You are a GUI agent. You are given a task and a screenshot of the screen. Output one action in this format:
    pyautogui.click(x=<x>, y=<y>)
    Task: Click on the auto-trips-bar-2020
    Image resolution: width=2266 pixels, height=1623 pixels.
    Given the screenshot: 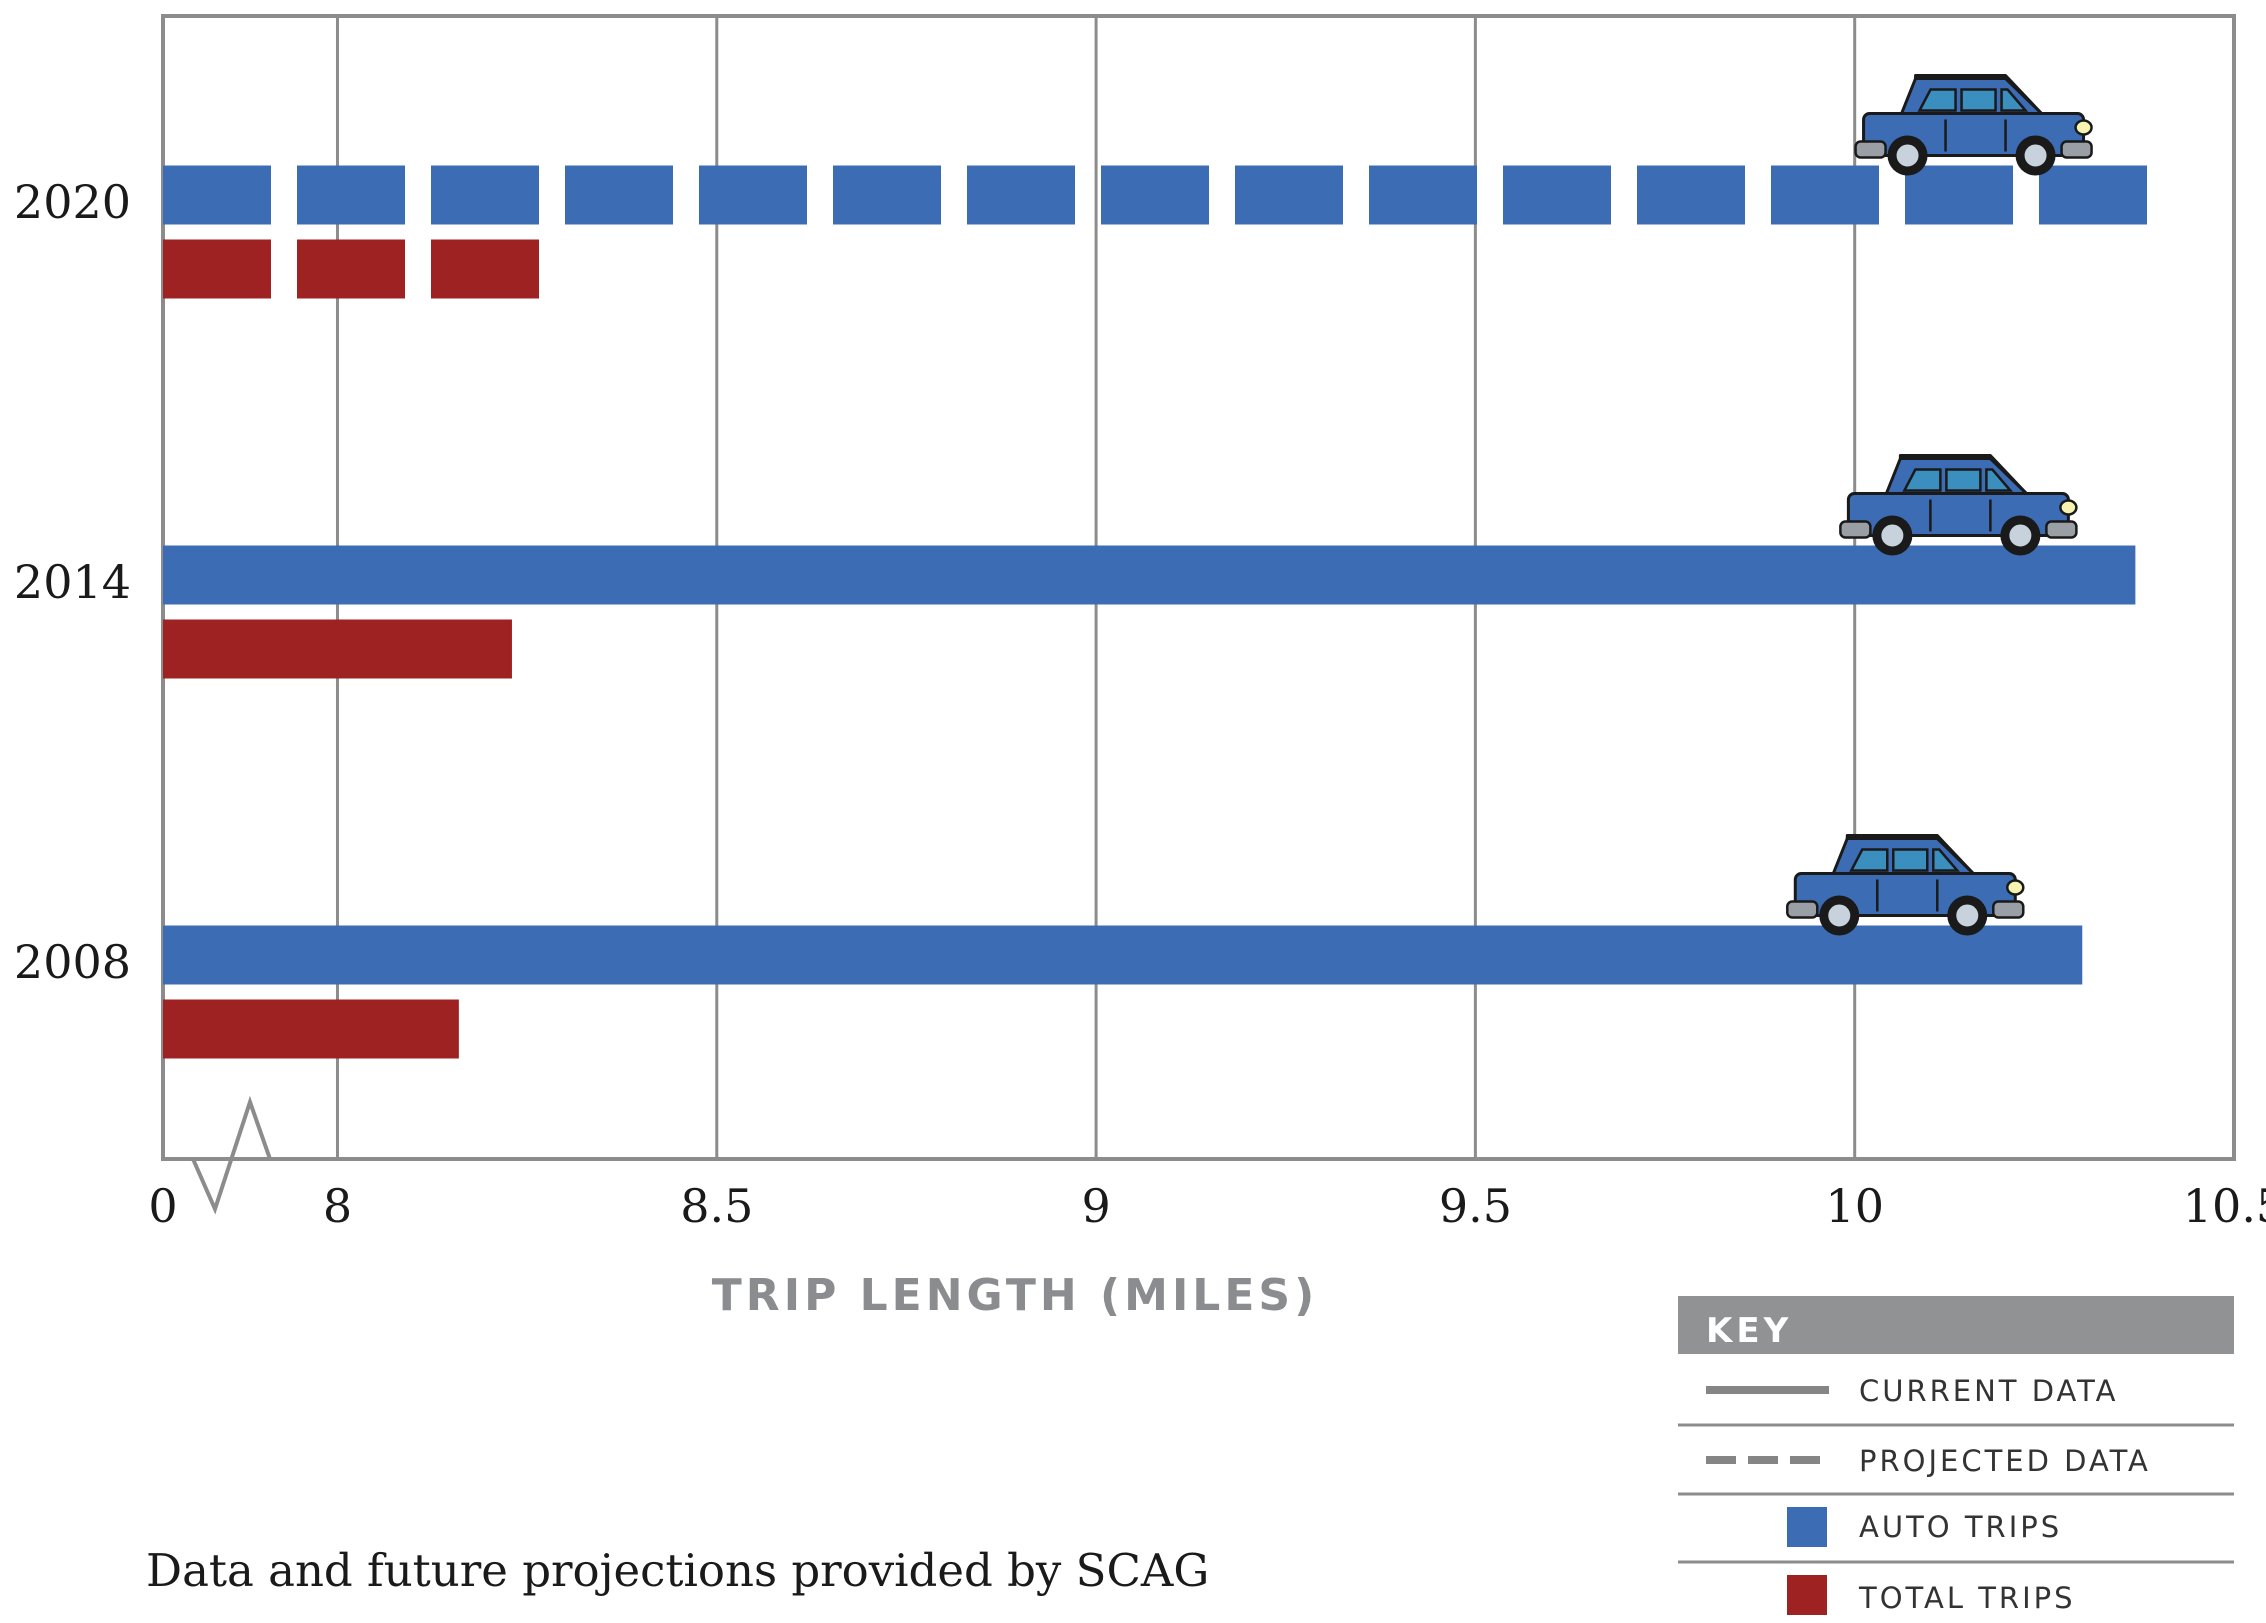 What is the action you would take?
    pyautogui.click(x=1155, y=195)
    